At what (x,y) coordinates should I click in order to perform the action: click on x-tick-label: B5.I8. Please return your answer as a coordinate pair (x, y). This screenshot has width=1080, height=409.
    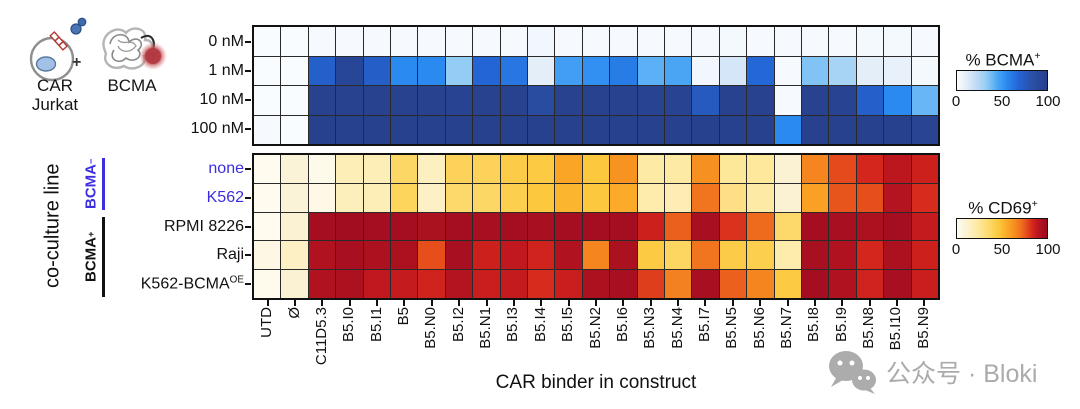
    Looking at the image, I should click on (814, 325).